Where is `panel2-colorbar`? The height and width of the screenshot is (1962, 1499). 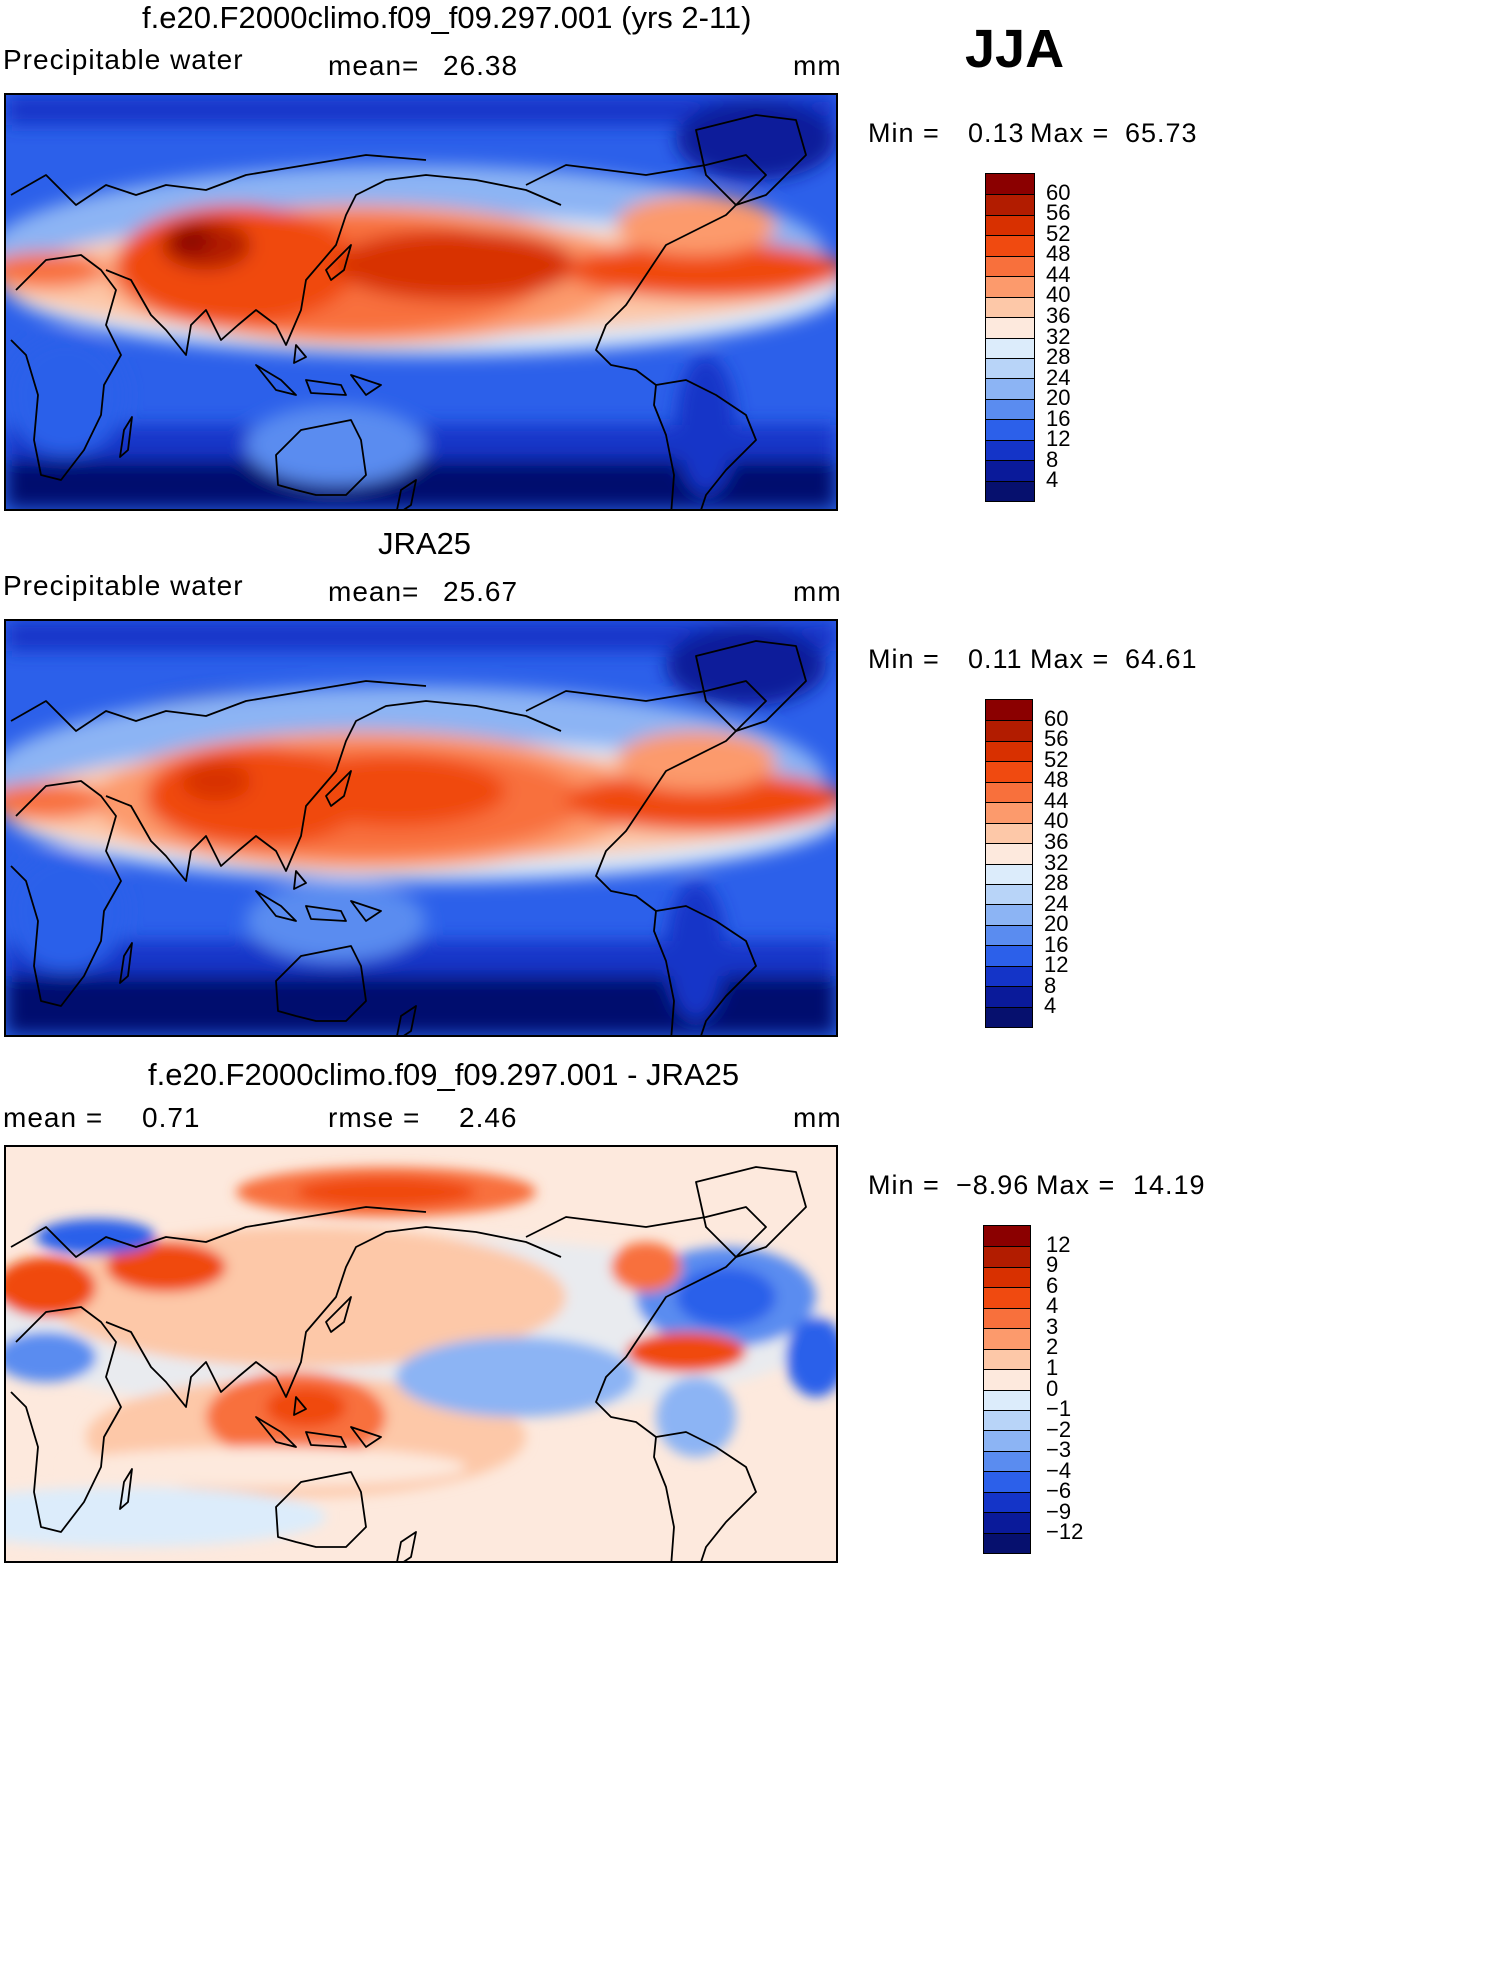 panel2-colorbar is located at coordinates (1009, 863).